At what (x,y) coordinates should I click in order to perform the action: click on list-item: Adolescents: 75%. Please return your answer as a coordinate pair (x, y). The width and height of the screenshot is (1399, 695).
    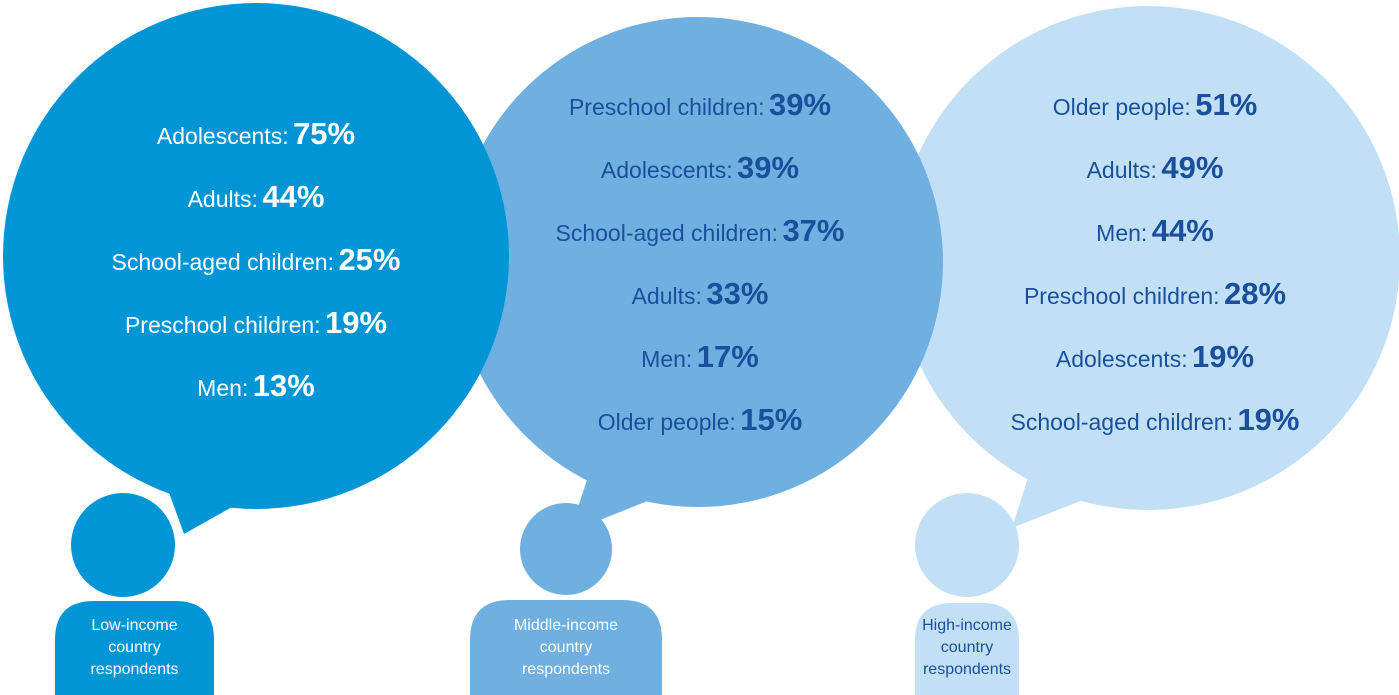
    Looking at the image, I should click on (256, 133).